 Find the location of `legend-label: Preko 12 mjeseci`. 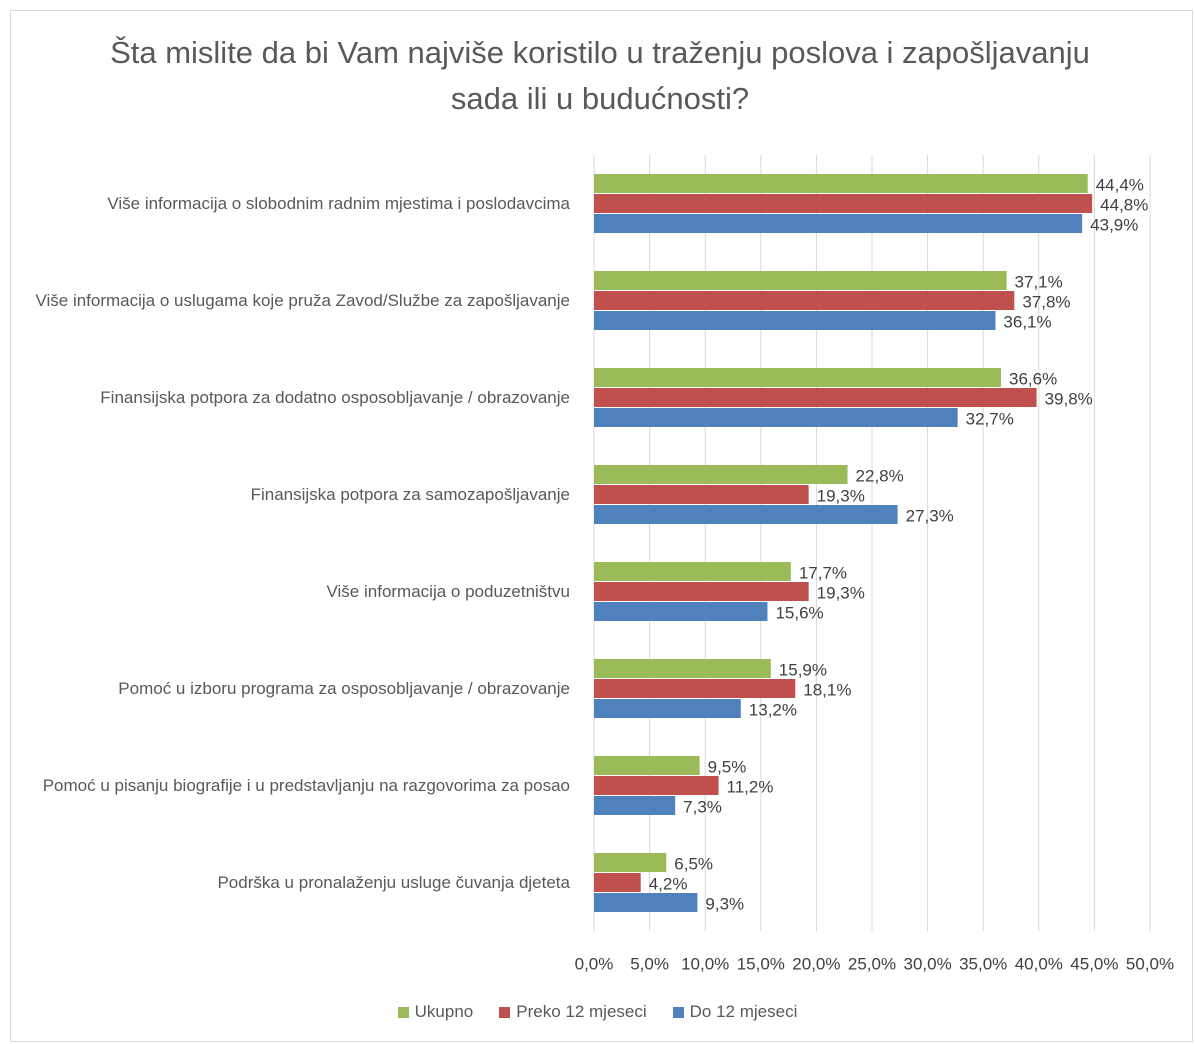

legend-label: Preko 12 mjeseci is located at coordinates (581, 1011).